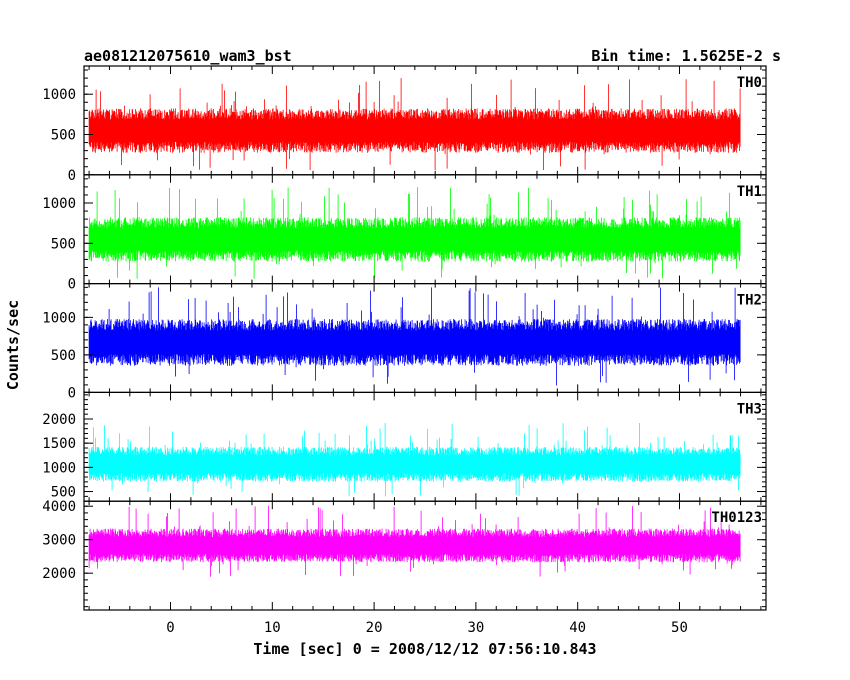 The height and width of the screenshot is (680, 850). I want to click on x-axis-label: Time [sec] 0 = 2008/12/12 07:56:10.843, so click(424, 649).